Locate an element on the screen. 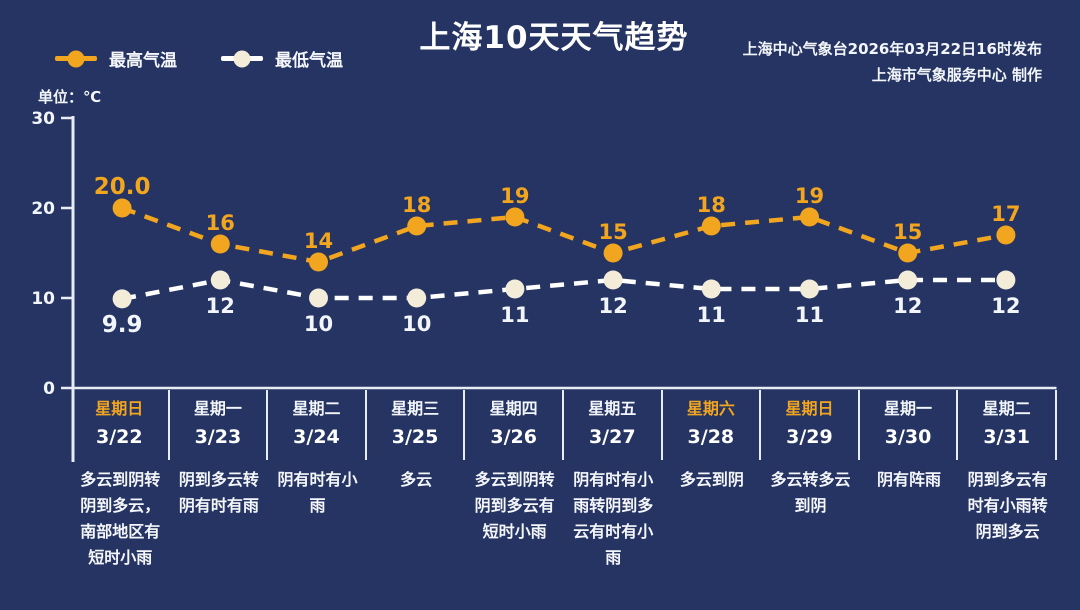 The image size is (1080, 610). day-cell: 星期二 3/31 is located at coordinates (1007, 425).